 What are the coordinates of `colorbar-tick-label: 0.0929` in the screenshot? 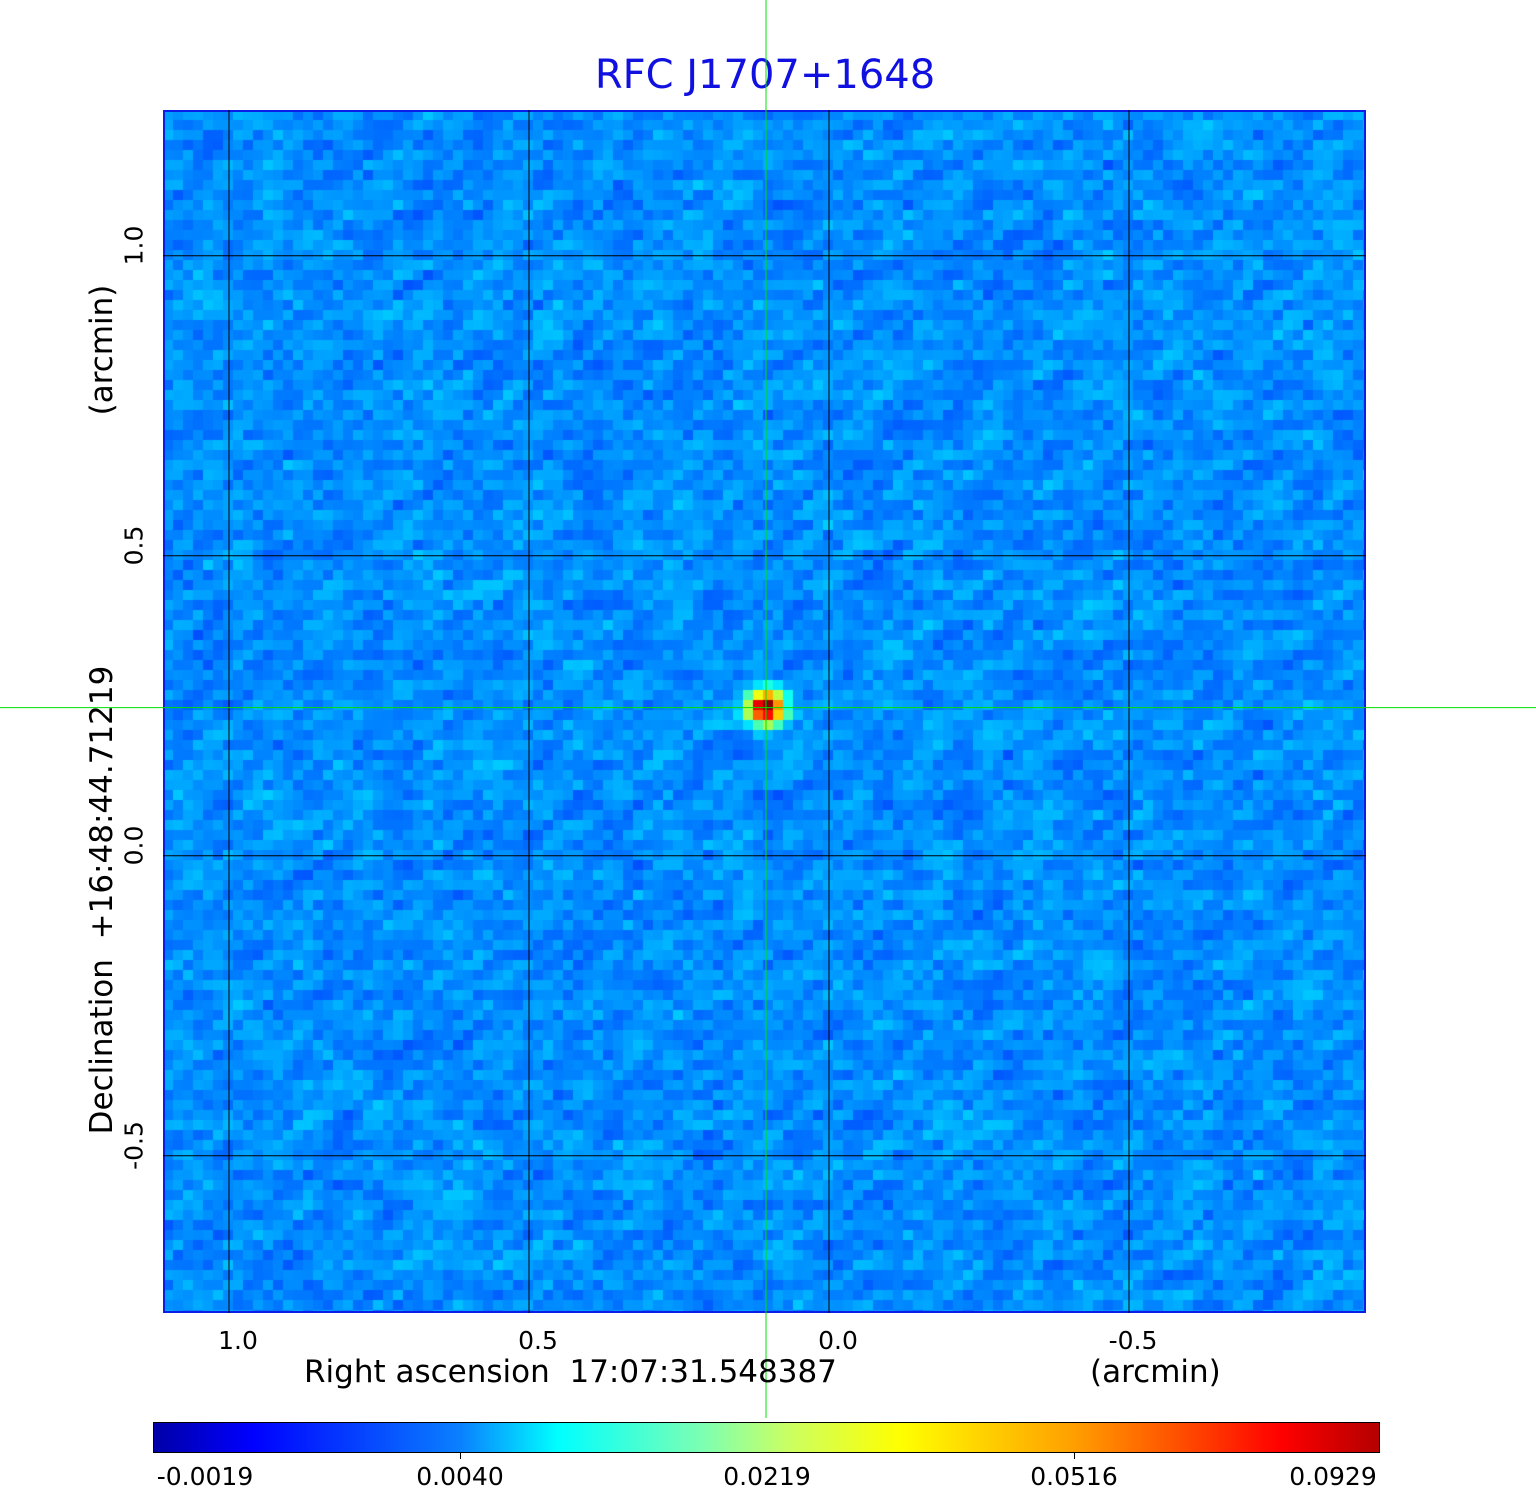 It's located at (1333, 1476).